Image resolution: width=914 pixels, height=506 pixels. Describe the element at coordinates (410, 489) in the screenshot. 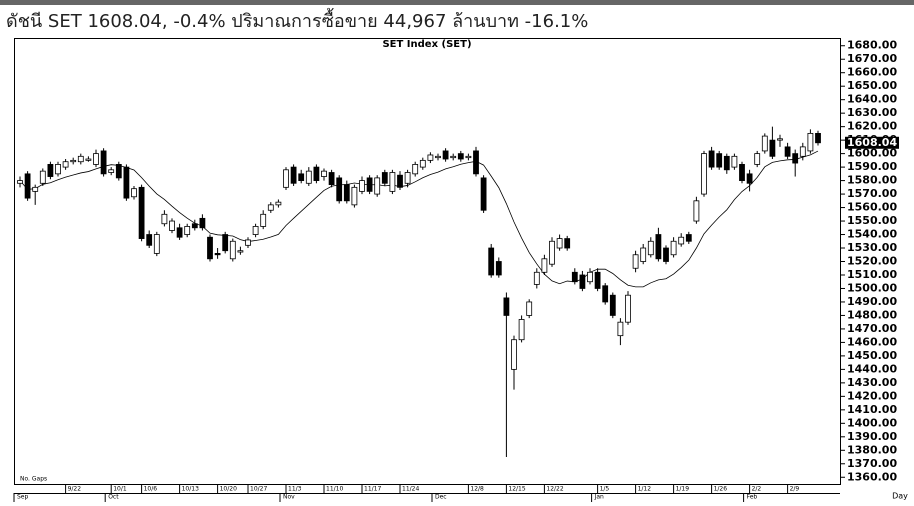

I see `x-tick-label: 11/24` at that location.